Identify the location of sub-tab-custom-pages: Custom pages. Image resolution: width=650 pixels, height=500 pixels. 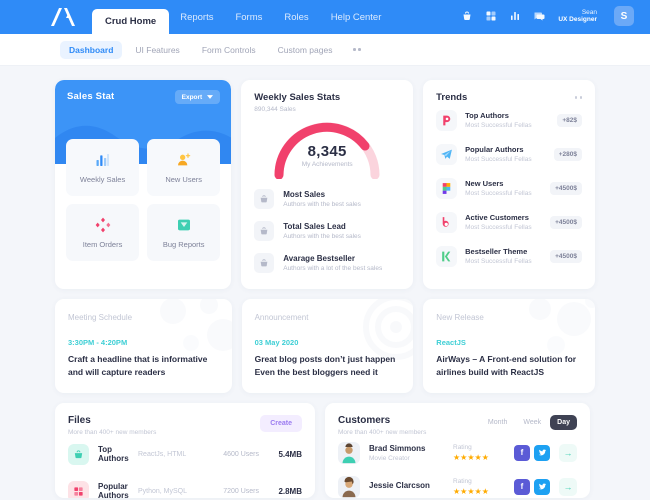
(305, 49).